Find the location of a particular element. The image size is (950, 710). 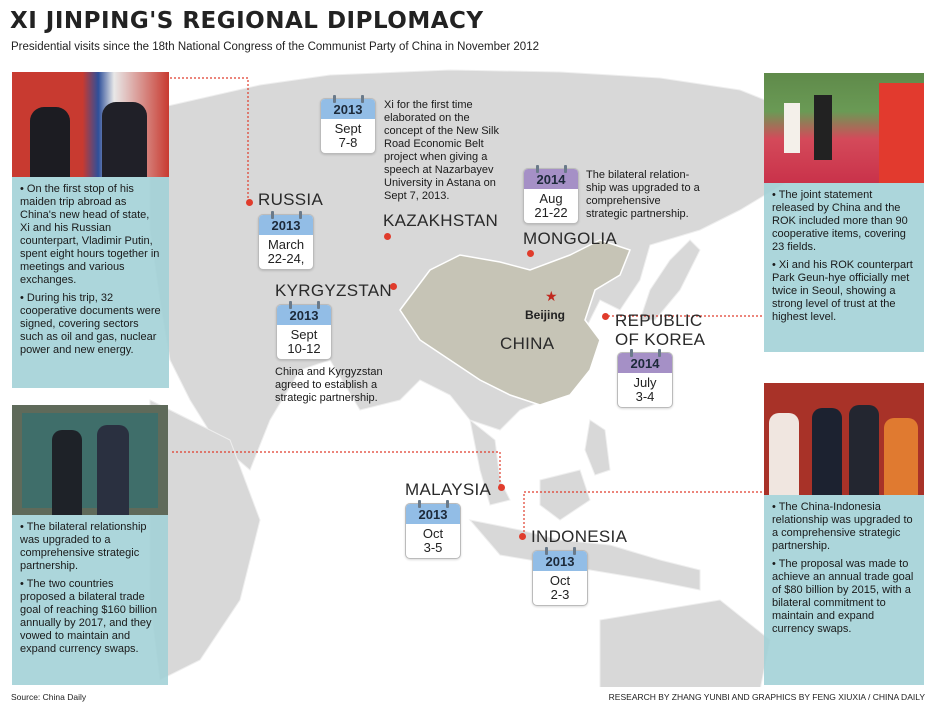

china-region is located at coordinates (515, 322).